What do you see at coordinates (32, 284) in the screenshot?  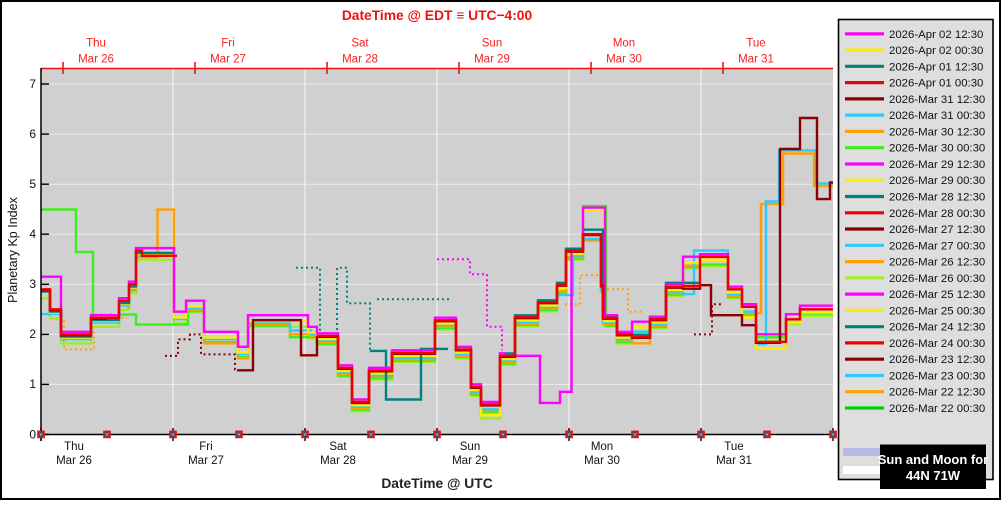 I see `svg-text: 3` at bounding box center [32, 284].